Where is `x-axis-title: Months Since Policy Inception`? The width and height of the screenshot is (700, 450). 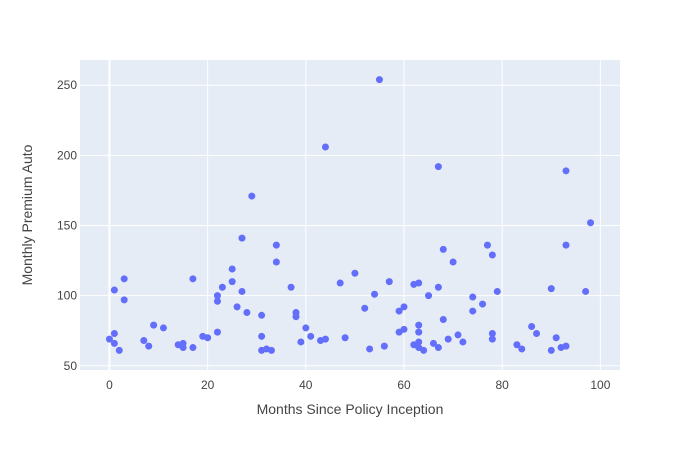 x-axis-title: Months Since Policy Inception is located at coordinates (350, 409).